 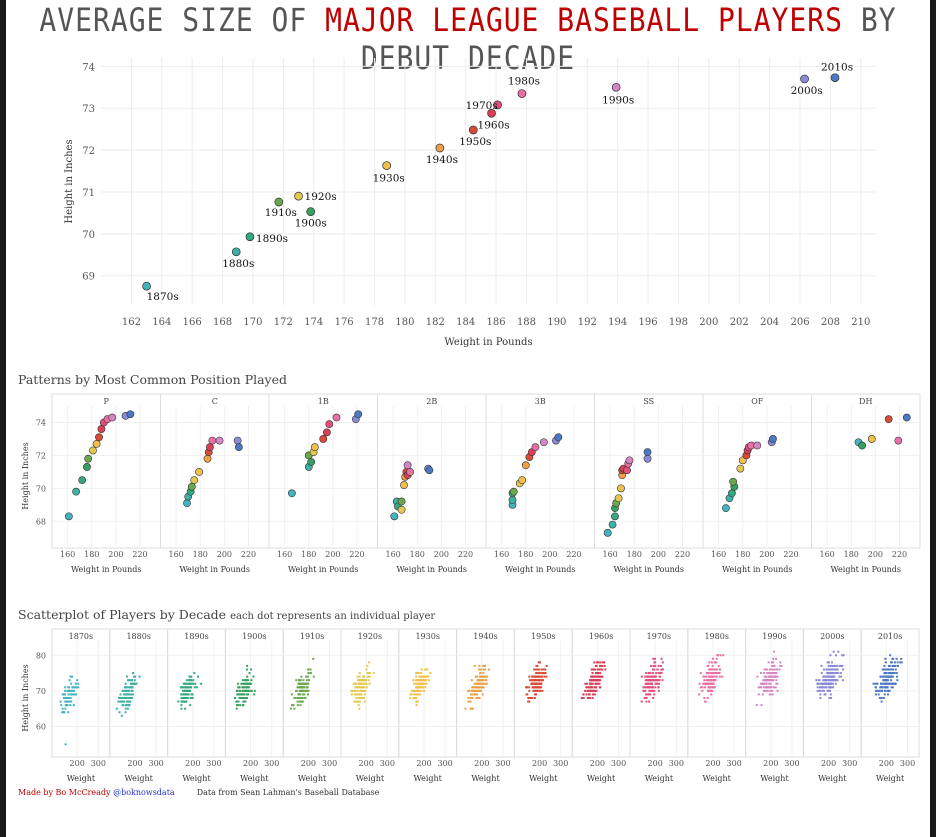 What do you see at coordinates (281, 213) in the screenshot?
I see `point-label-1910s: 1910s` at bounding box center [281, 213].